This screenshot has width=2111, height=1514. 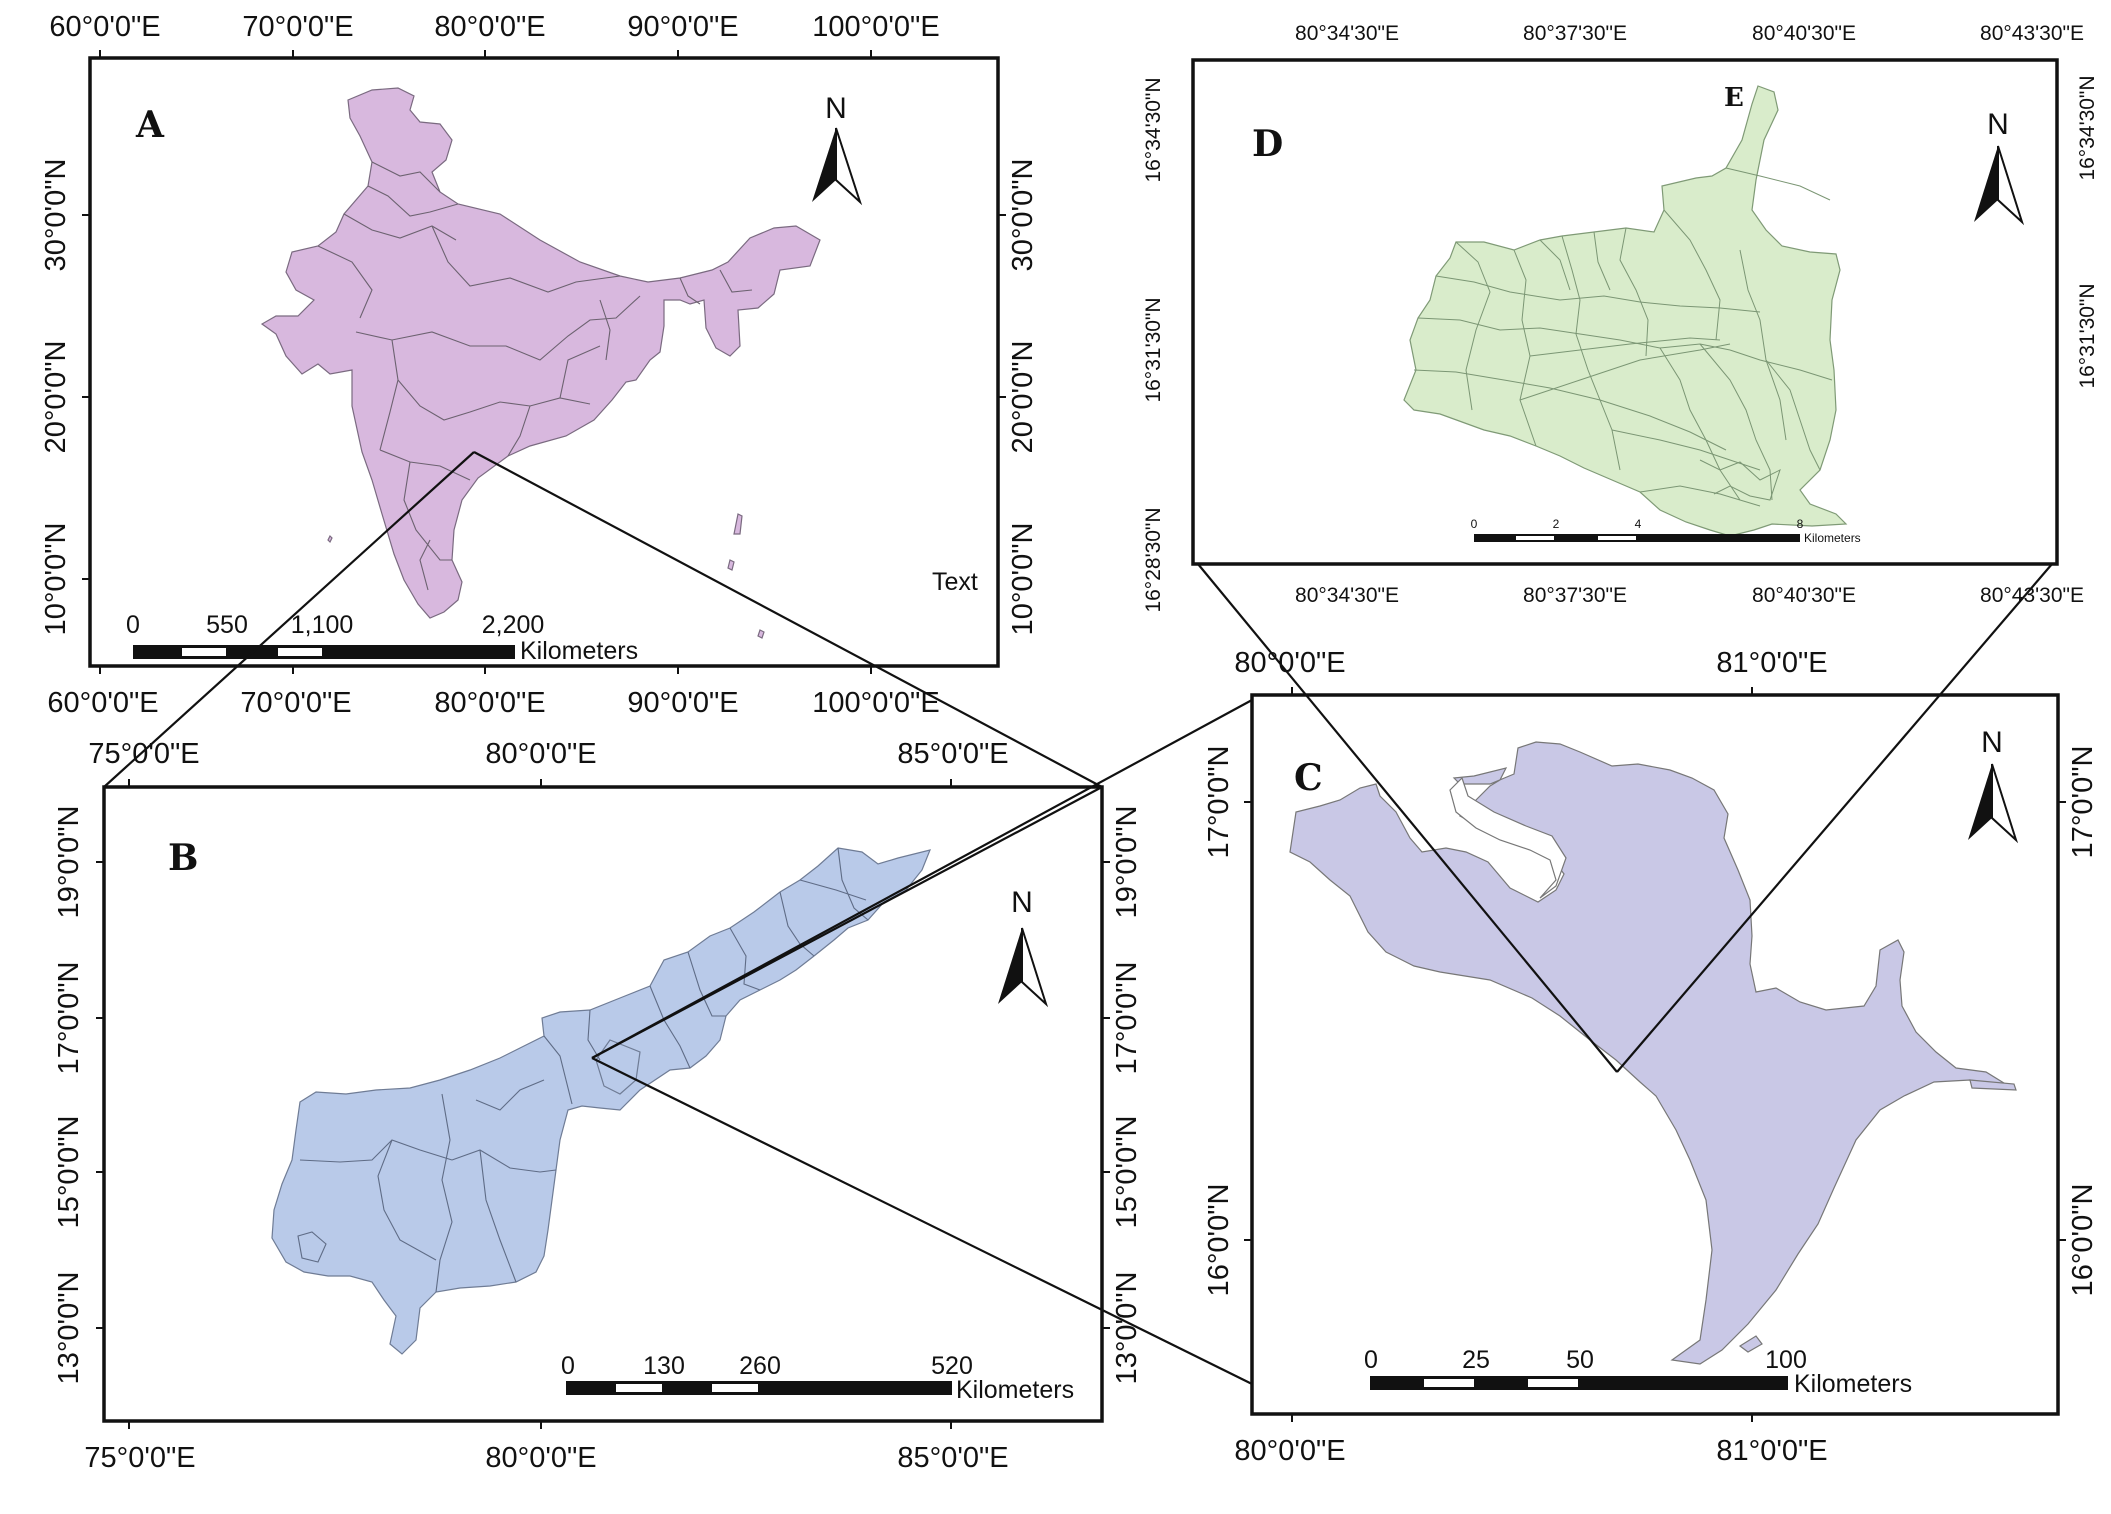 I want to click on panel-a-top-tick: 90°0'0"E, so click(x=682, y=27).